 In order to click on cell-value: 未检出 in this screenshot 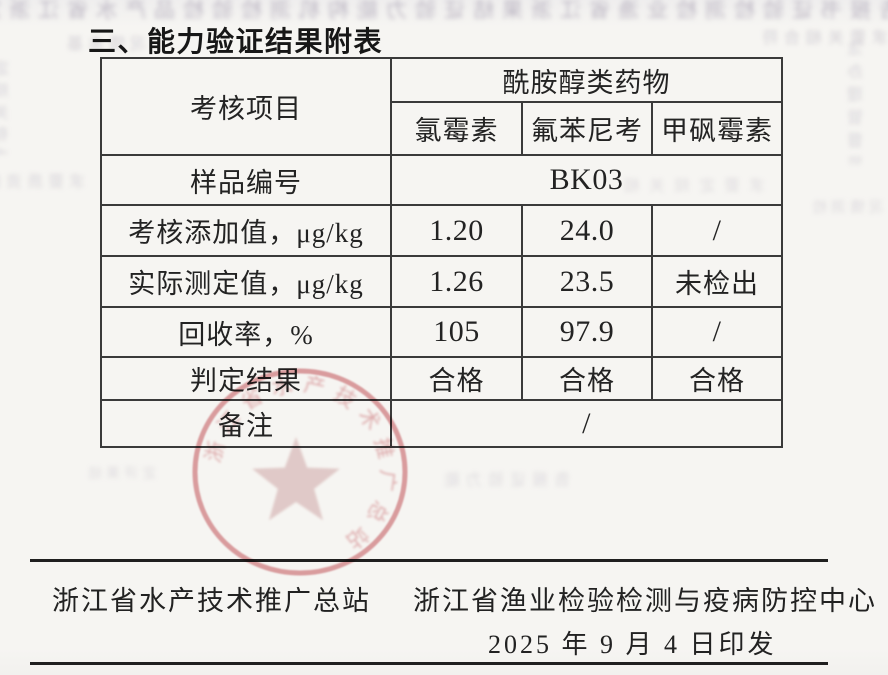, I will do `click(717, 281)`.